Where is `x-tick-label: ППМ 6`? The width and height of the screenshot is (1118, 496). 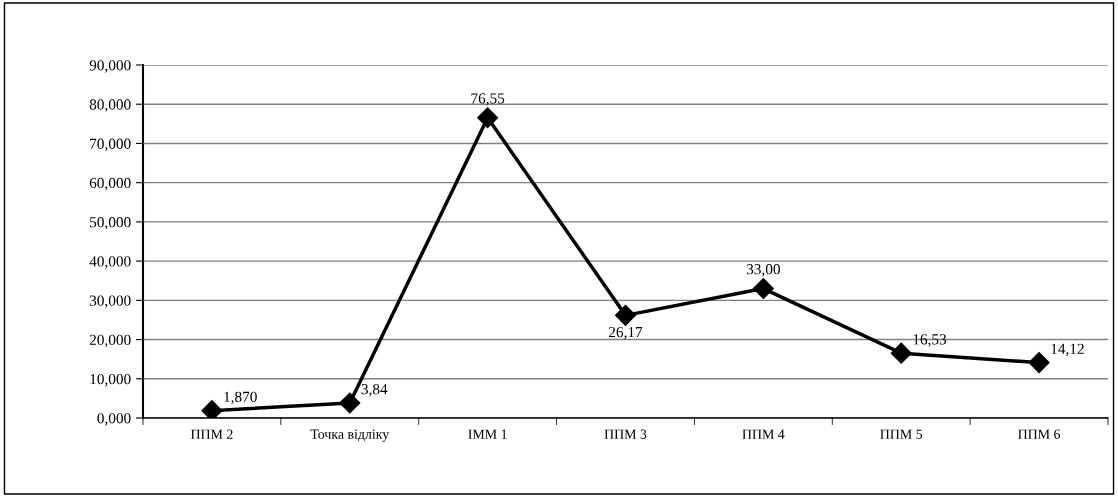 x-tick-label: ППМ 6 is located at coordinates (1039, 434).